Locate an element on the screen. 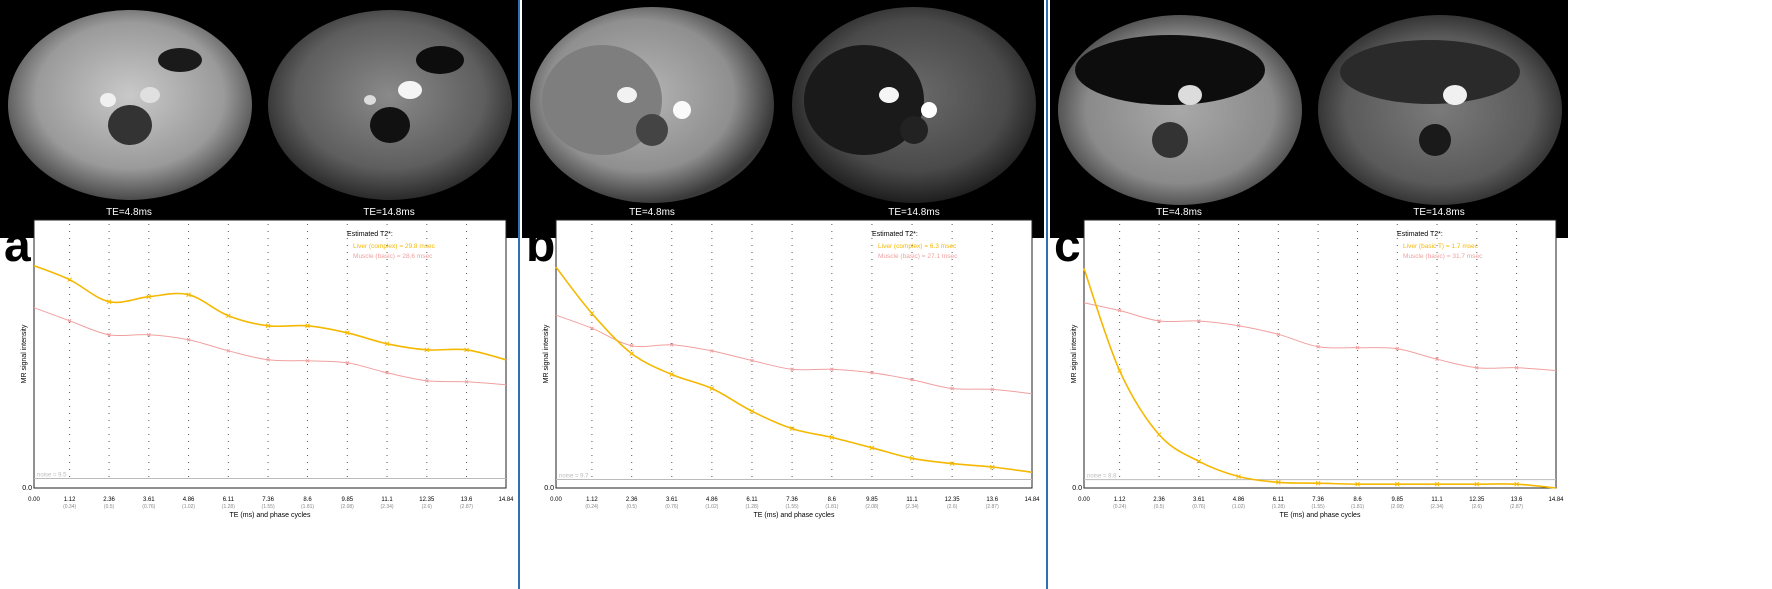  x-tick-label: 9.85 is located at coordinates (347, 500).